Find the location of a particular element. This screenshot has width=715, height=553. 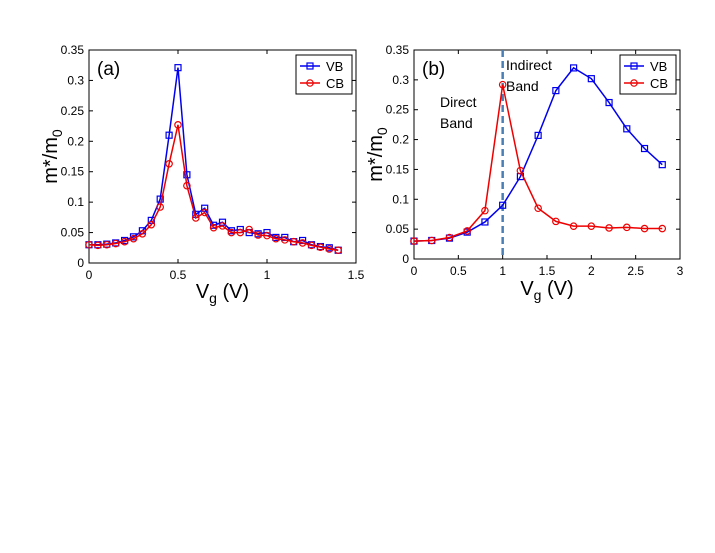

x-tick-label: 3 is located at coordinates (680, 271).